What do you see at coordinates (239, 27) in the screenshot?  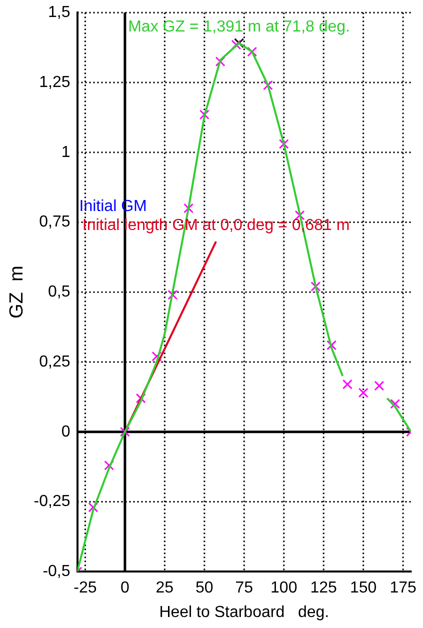 I see `annotation: Max GZ = 1,391 m at 71,8 deg.` at bounding box center [239, 27].